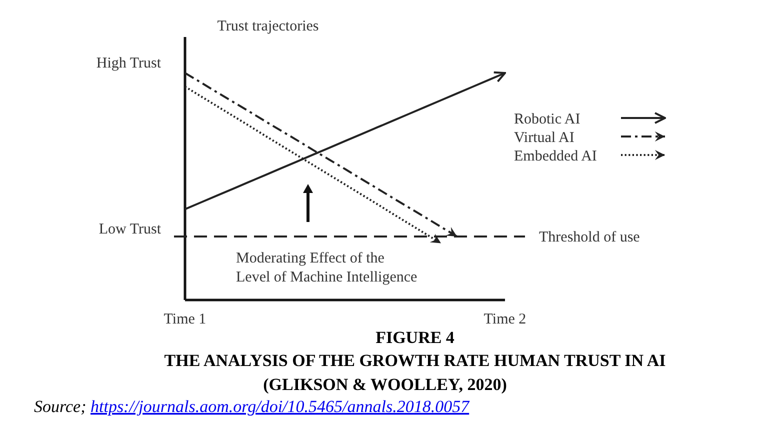 This screenshot has width=772, height=431. What do you see at coordinates (130, 229) in the screenshot?
I see `text: Low Trust` at bounding box center [130, 229].